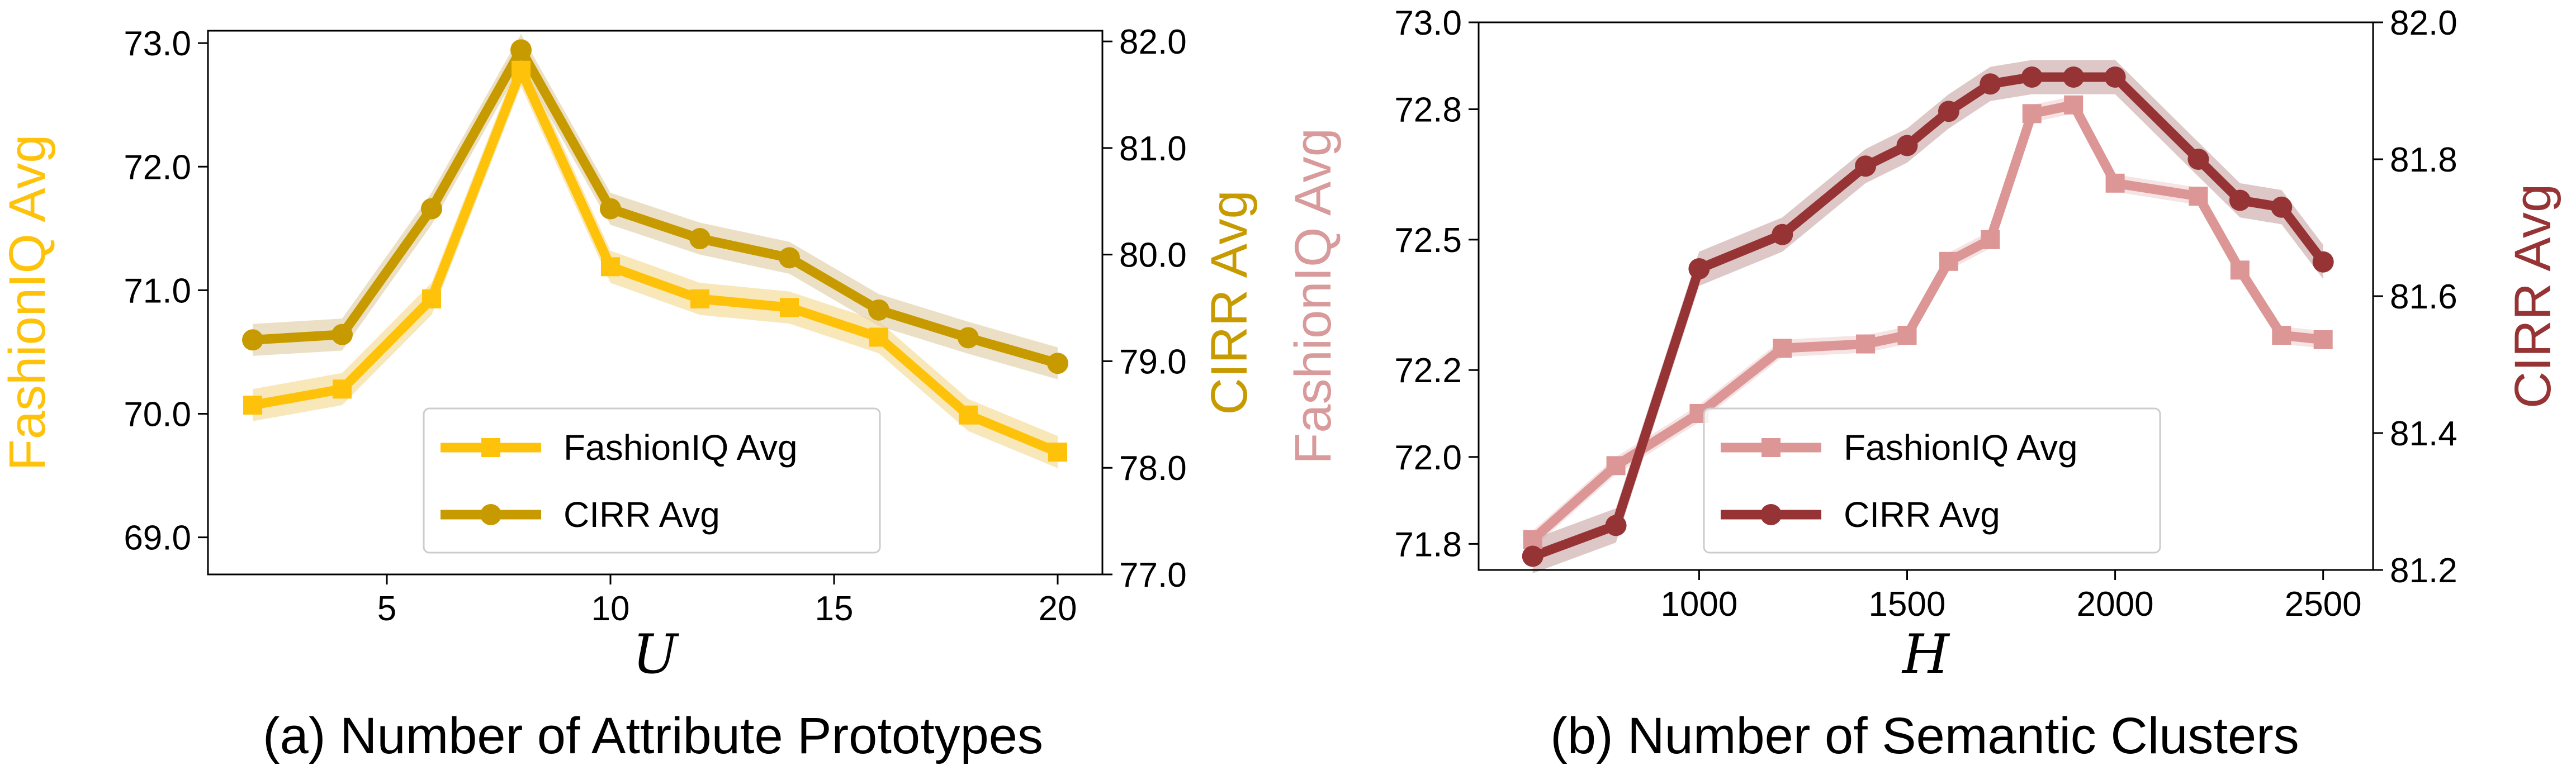  I want to click on panel-a-right-tick-label: 79.0, so click(1153, 362).